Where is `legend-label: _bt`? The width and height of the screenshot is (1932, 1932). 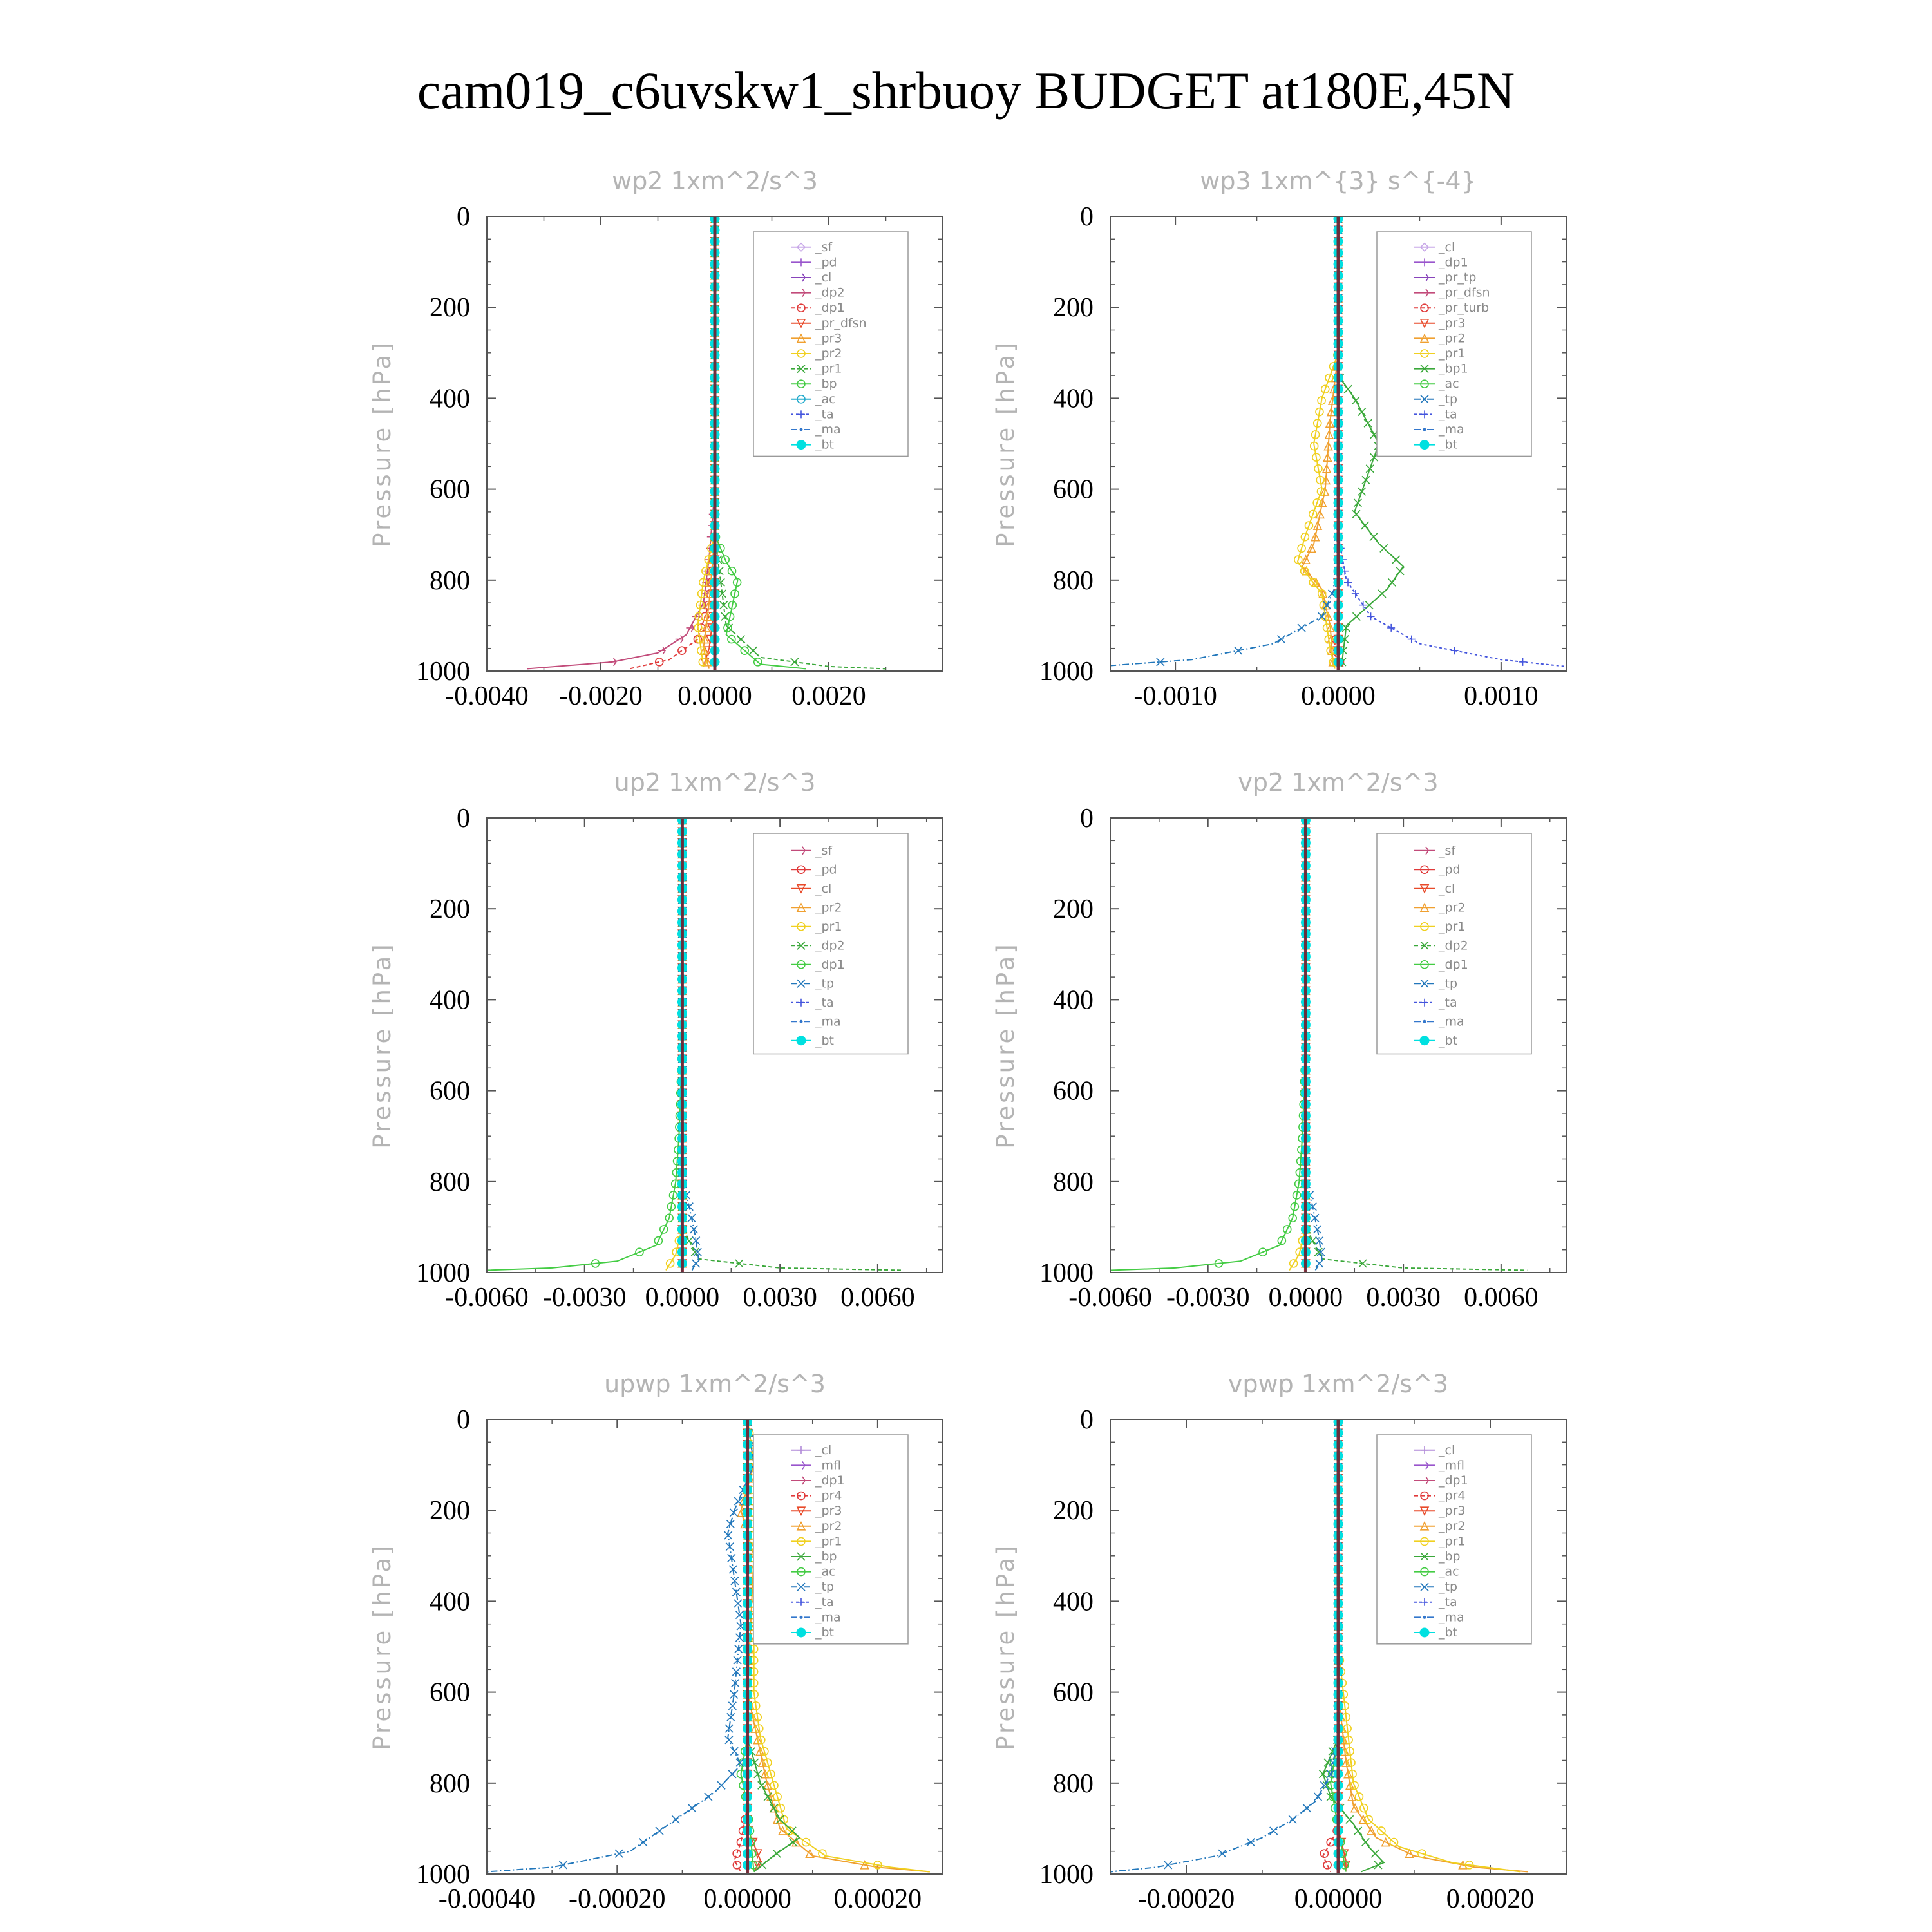
legend-label: _bt is located at coordinates (824, 1632).